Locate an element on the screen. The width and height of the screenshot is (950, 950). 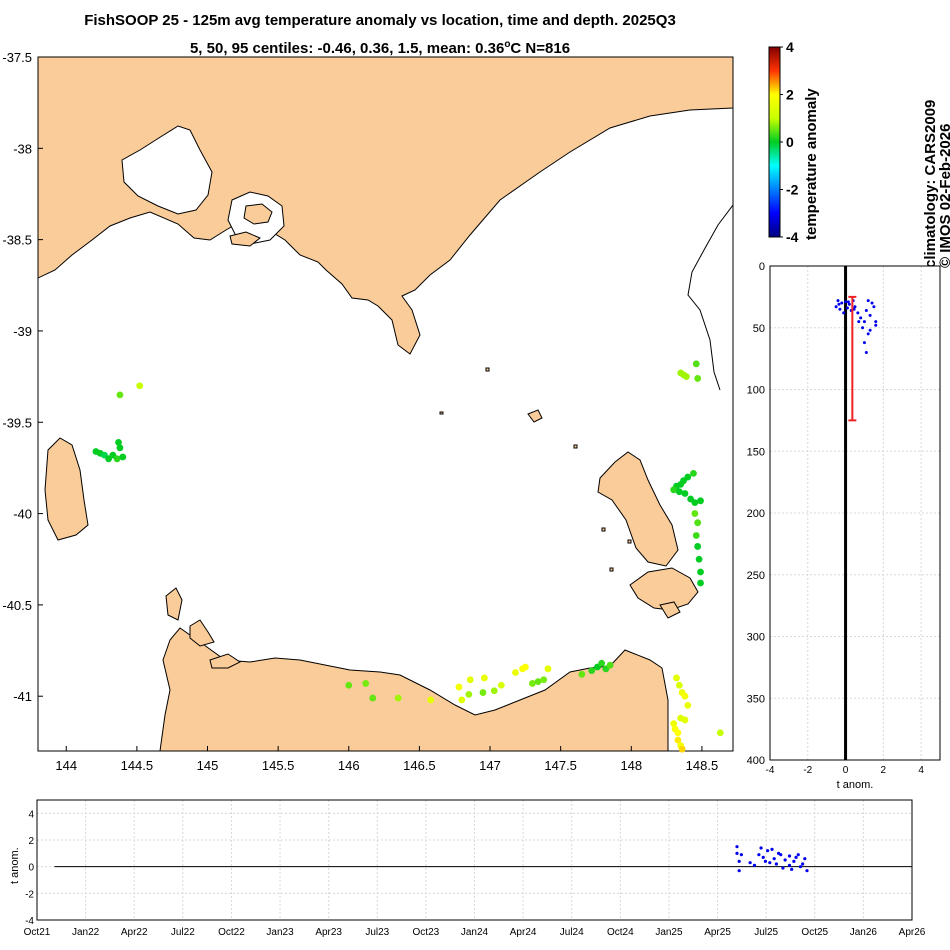
timeseries-x-tick-label: Oct24 is located at coordinates (620, 932).